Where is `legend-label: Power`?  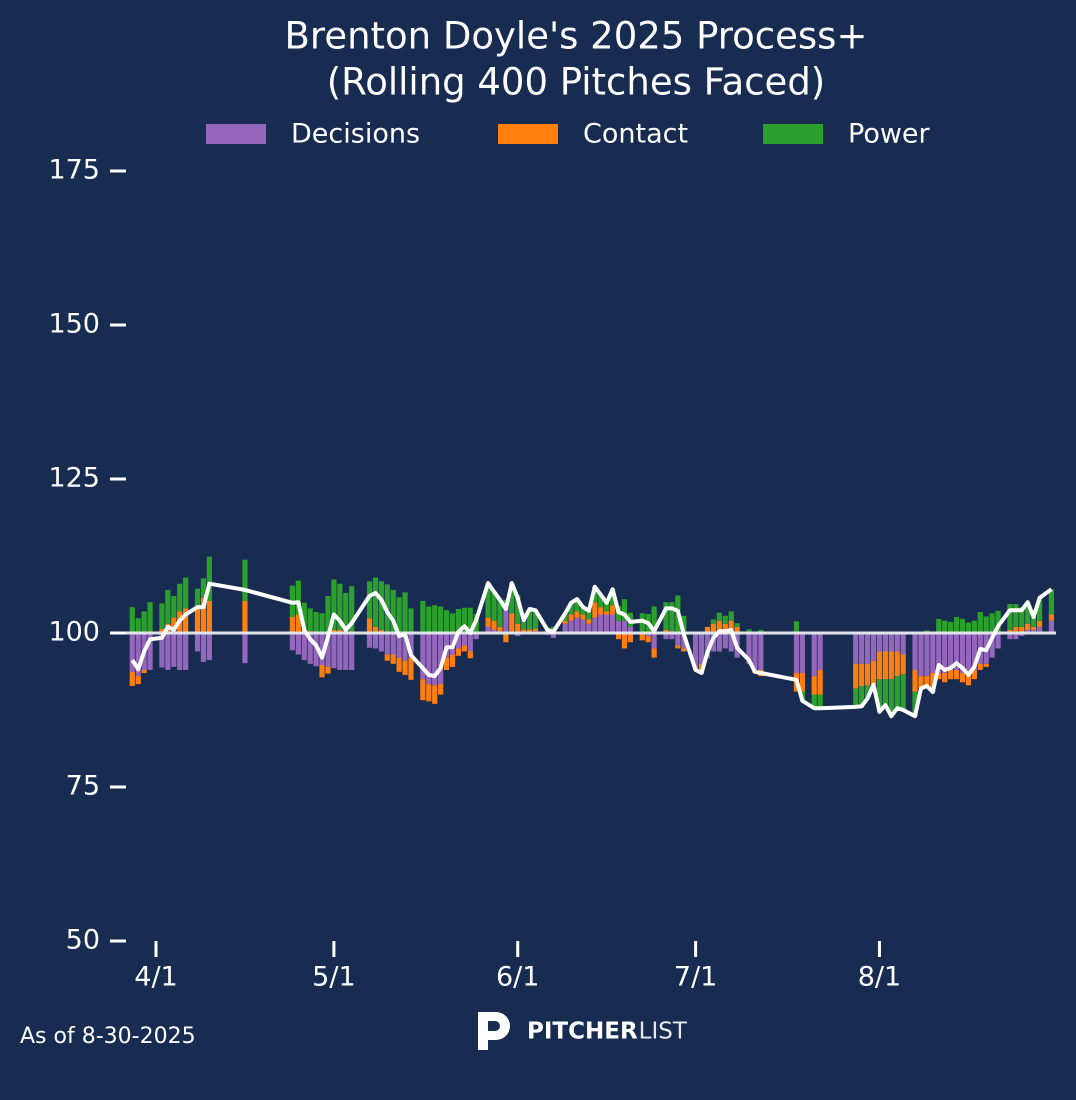 legend-label: Power is located at coordinates (889, 134).